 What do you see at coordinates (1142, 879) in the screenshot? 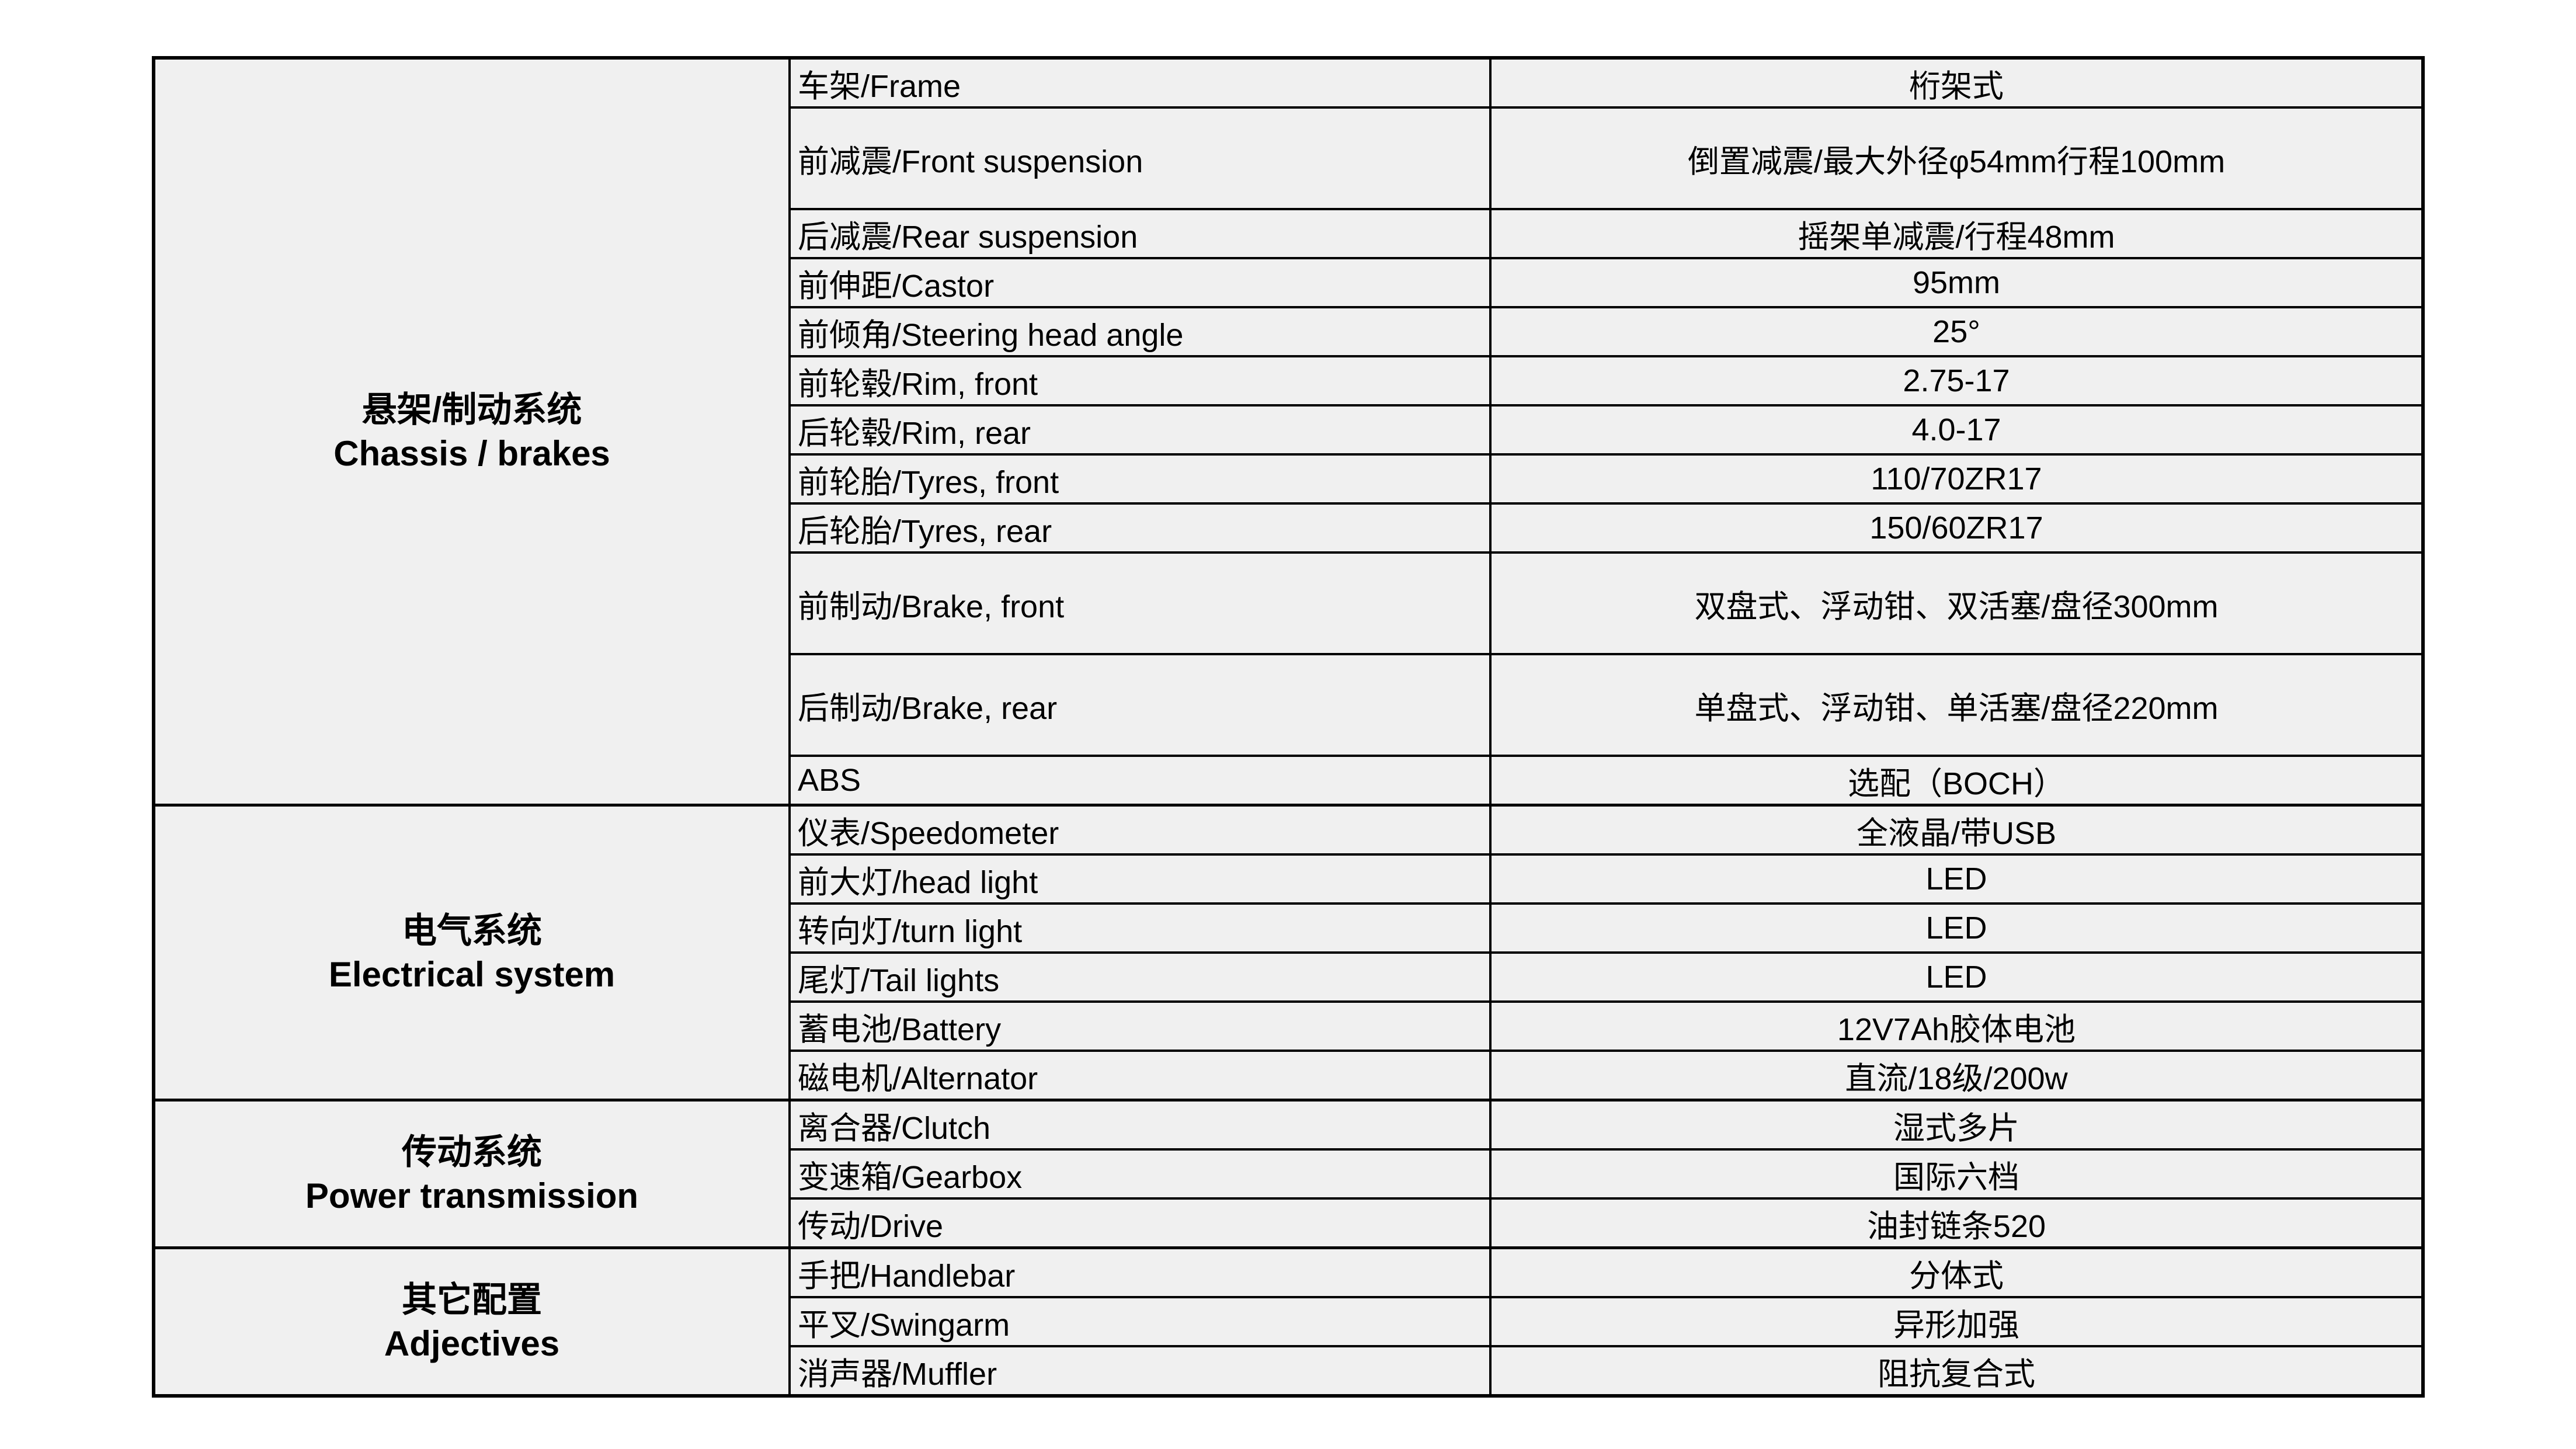
I see `spec-label: 前大灯/head light` at bounding box center [1142, 879].